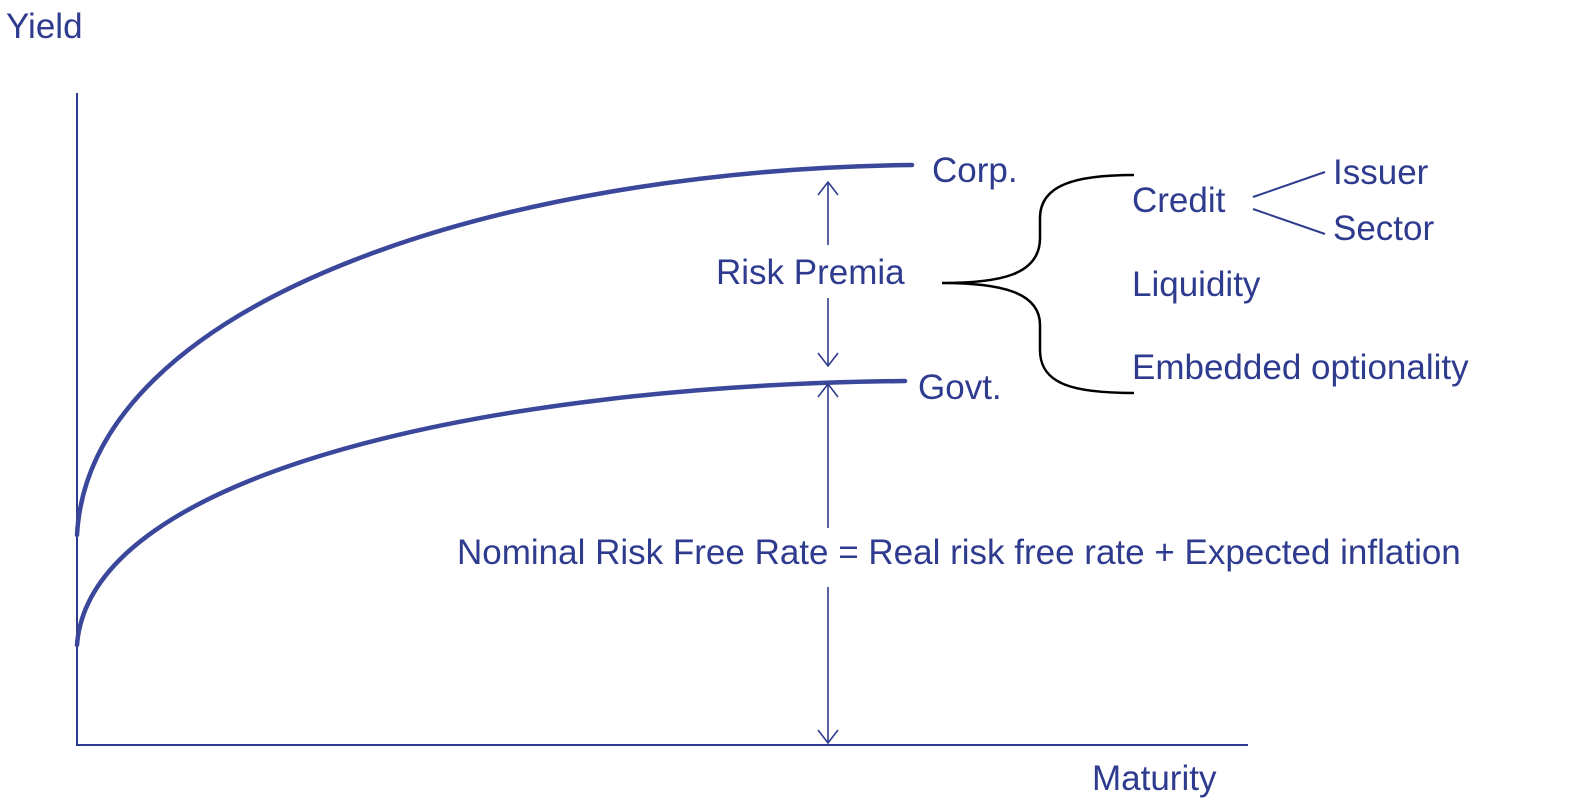 The width and height of the screenshot is (1576, 803). What do you see at coordinates (1289, 221) in the screenshot?
I see `credit-sector-connector` at bounding box center [1289, 221].